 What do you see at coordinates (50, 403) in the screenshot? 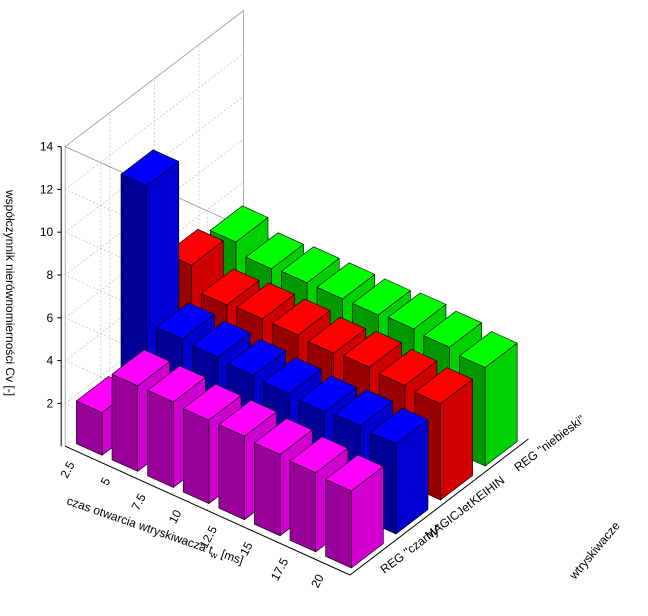
I see `z-tick-label: 2` at bounding box center [50, 403].